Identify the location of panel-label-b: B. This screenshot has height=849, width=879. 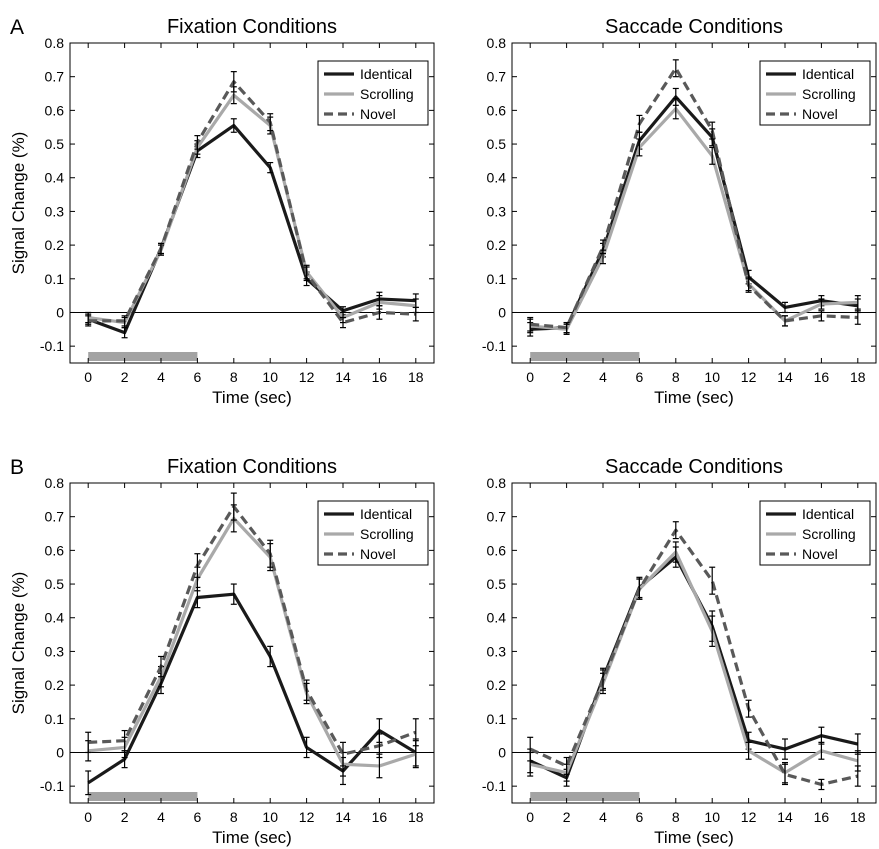
(17, 467).